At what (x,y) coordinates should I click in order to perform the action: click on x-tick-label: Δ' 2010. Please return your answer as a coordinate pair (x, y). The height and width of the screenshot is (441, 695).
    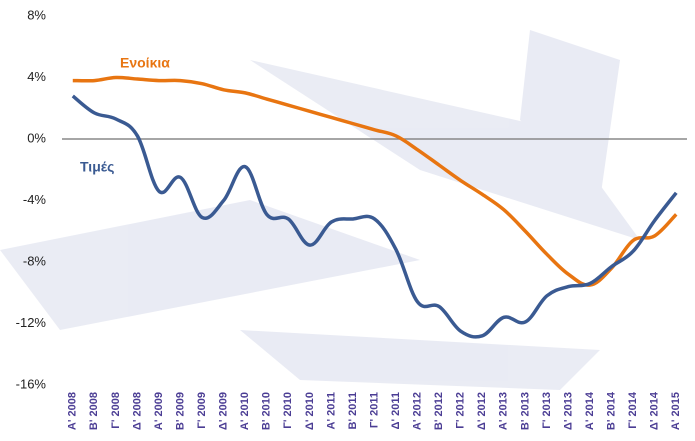
    Looking at the image, I should click on (310, 411).